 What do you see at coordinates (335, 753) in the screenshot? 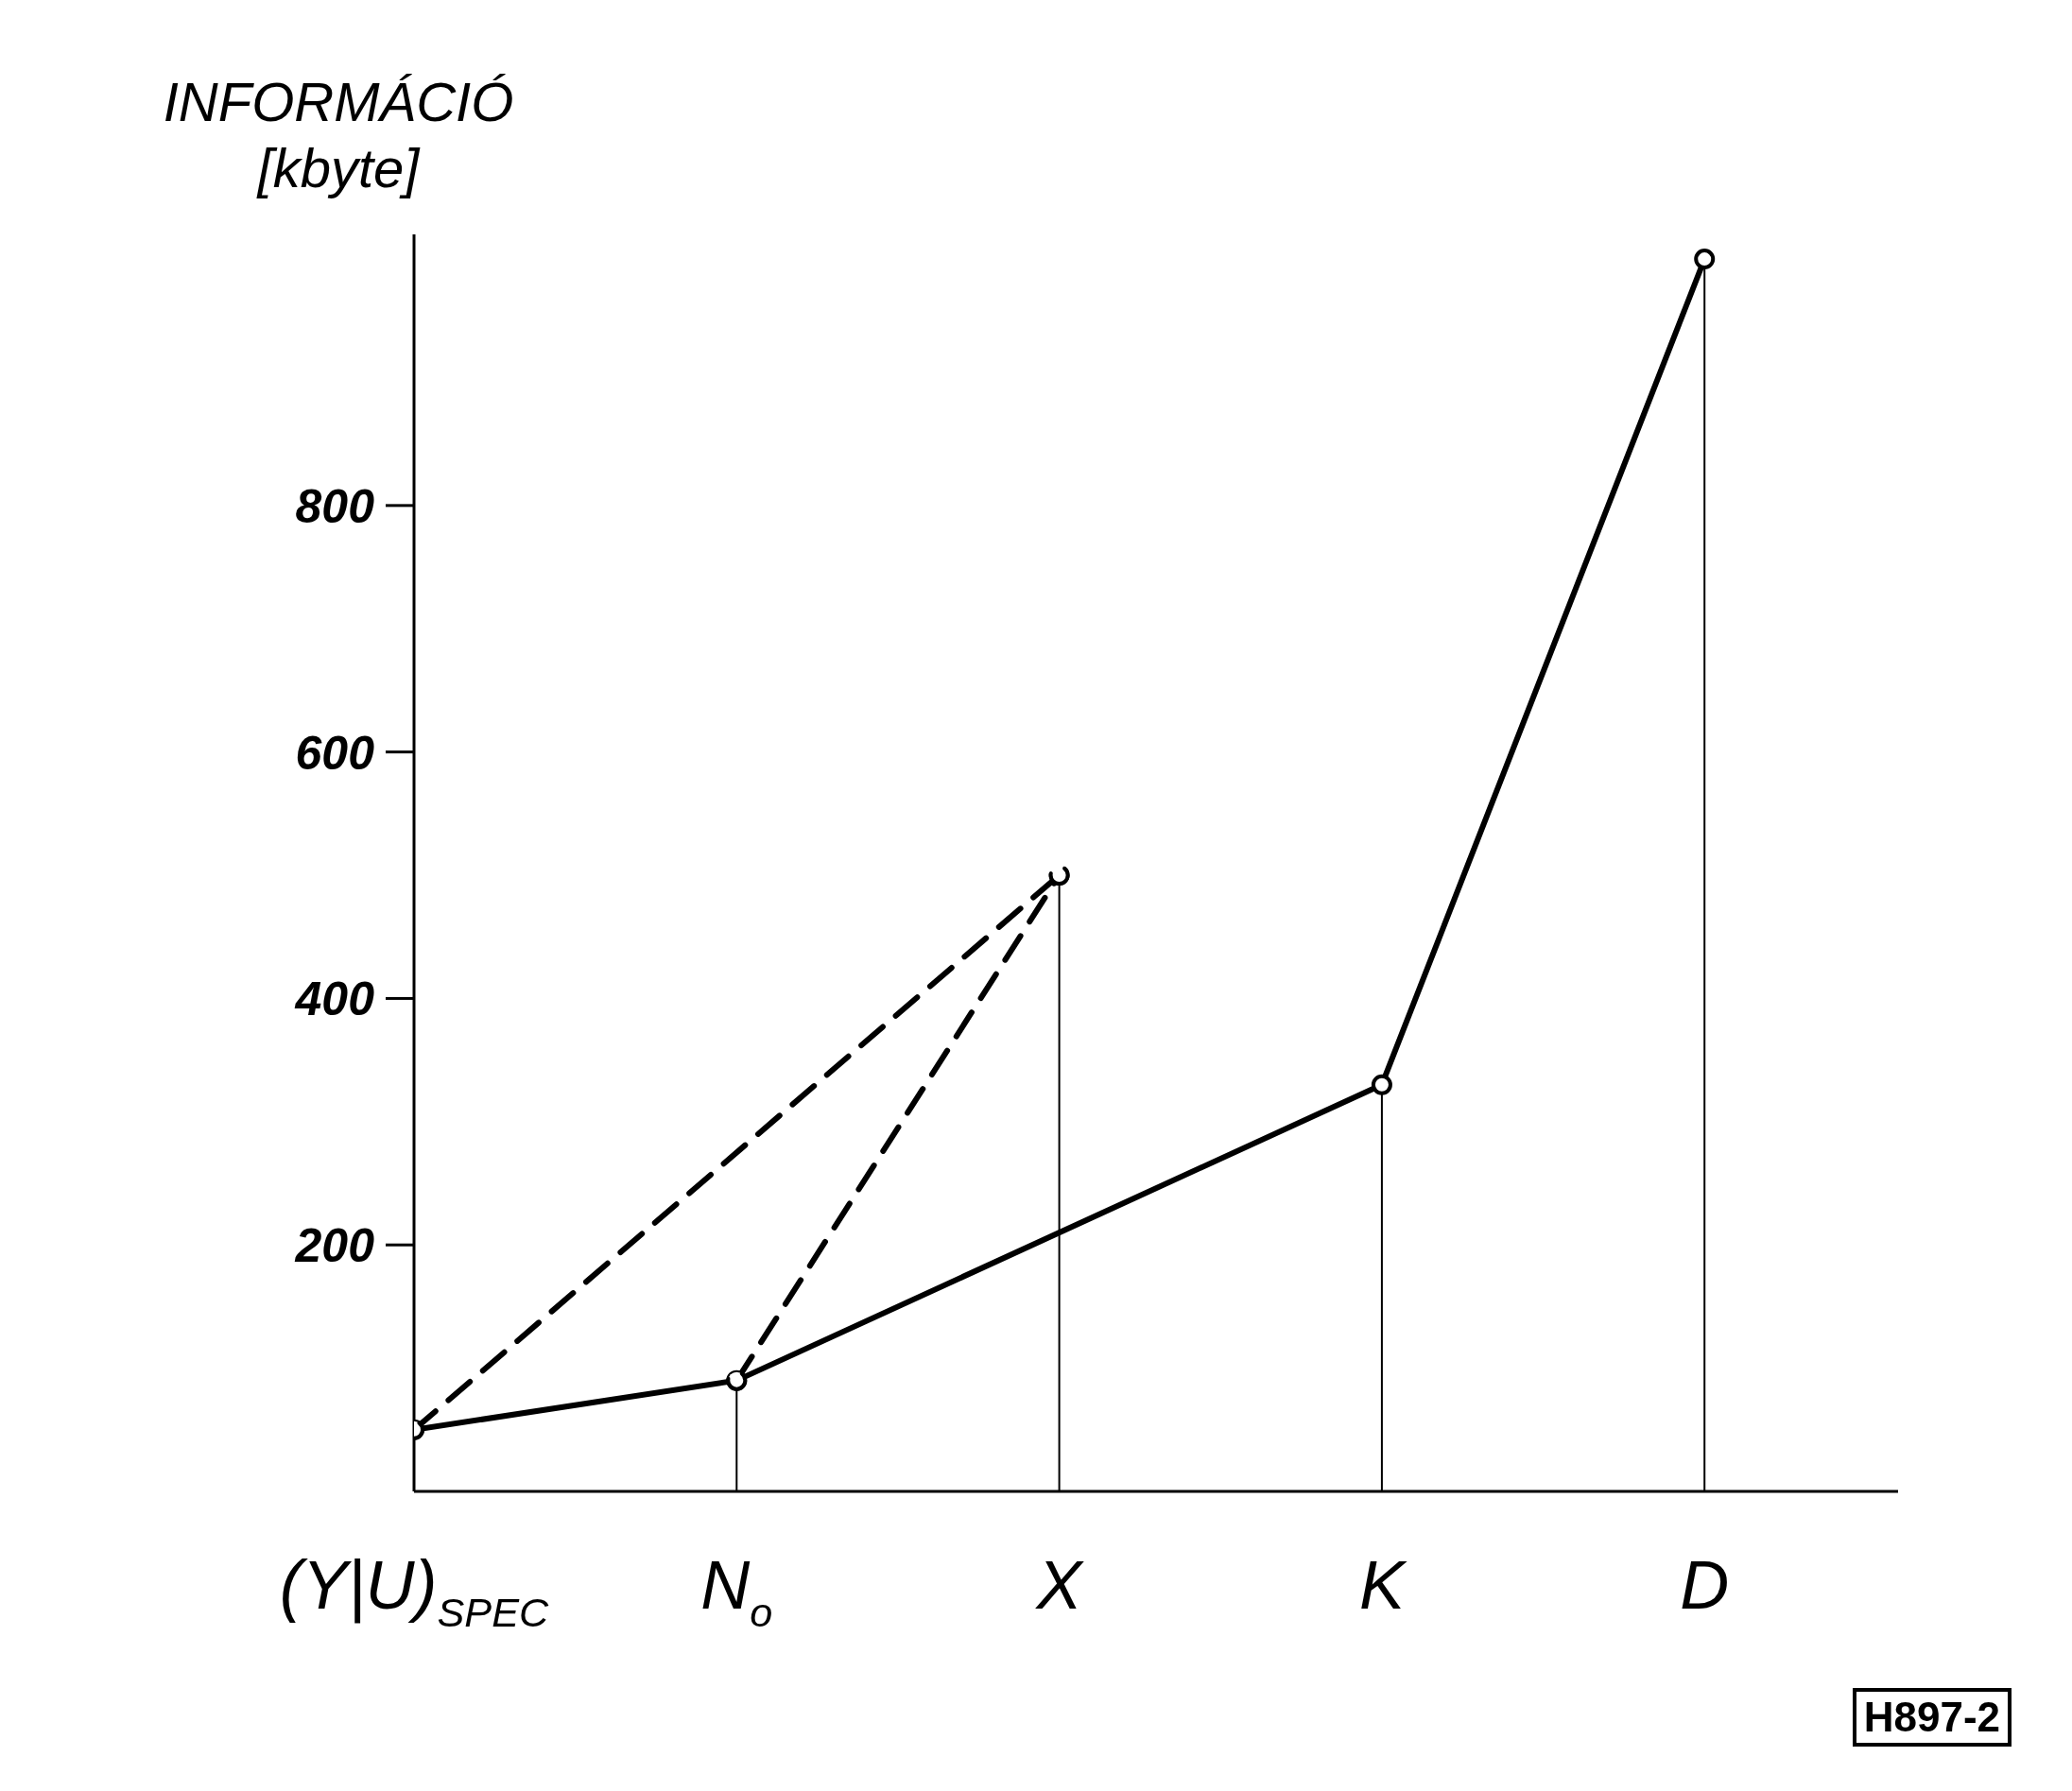
I see `y-tick-label: 600` at bounding box center [335, 753].